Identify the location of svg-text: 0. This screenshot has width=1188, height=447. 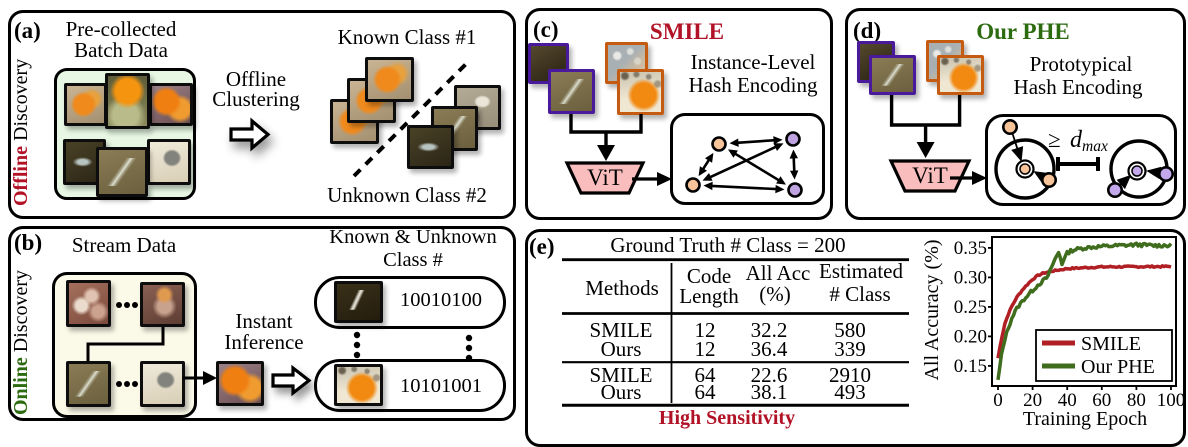
(998, 400).